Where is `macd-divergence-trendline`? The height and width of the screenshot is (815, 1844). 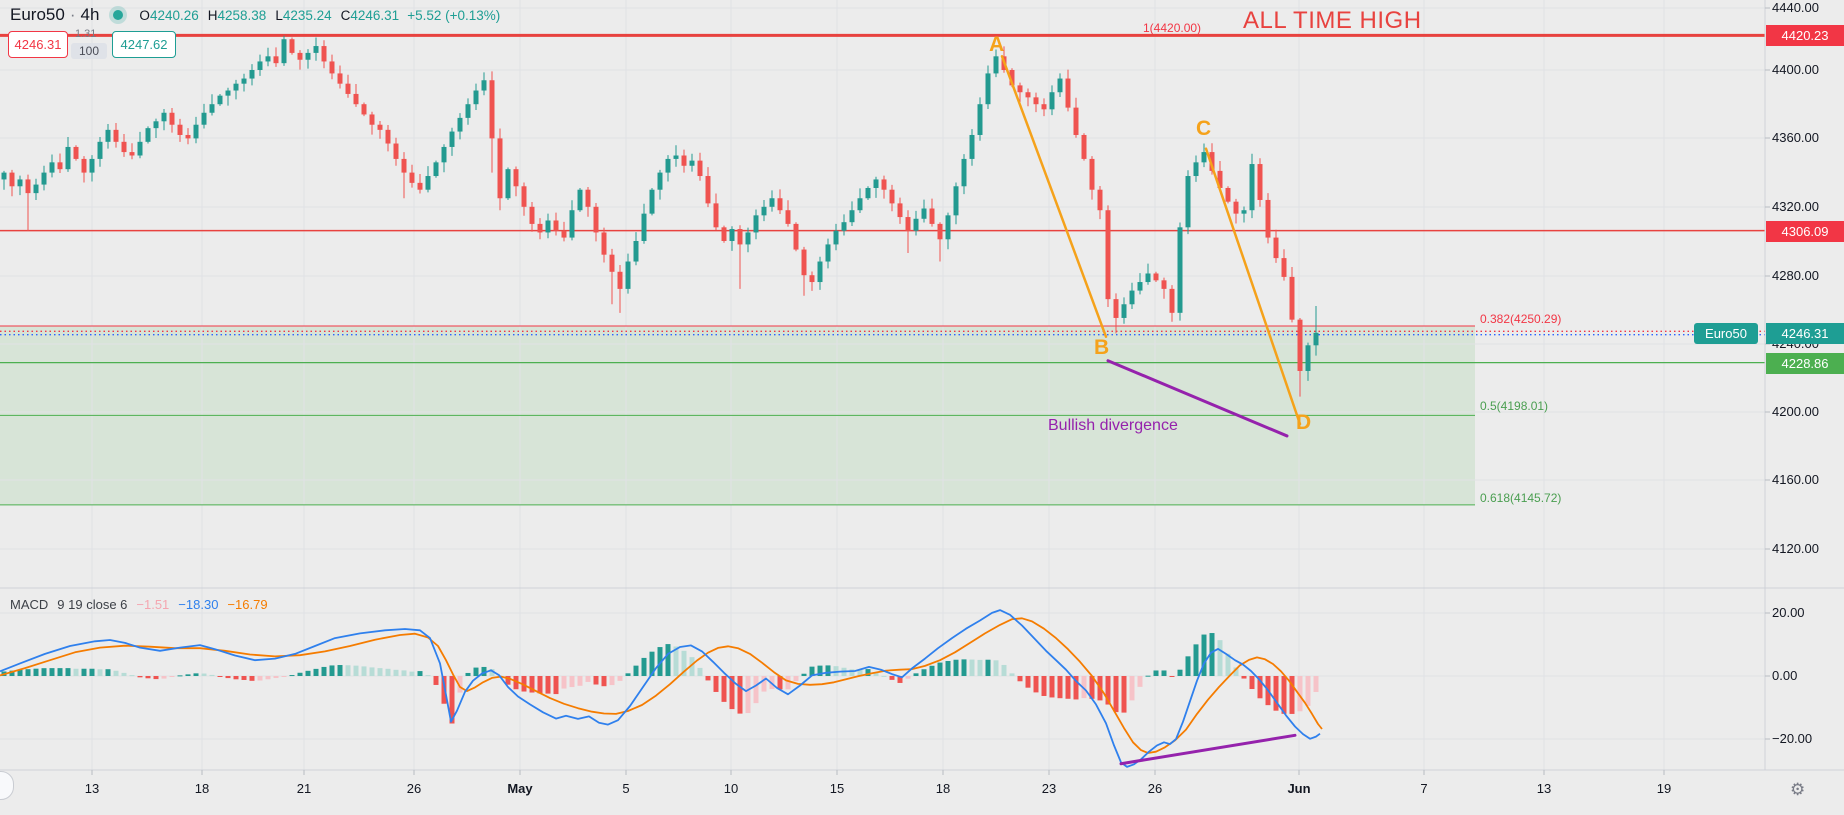 macd-divergence-trendline is located at coordinates (1208, 749).